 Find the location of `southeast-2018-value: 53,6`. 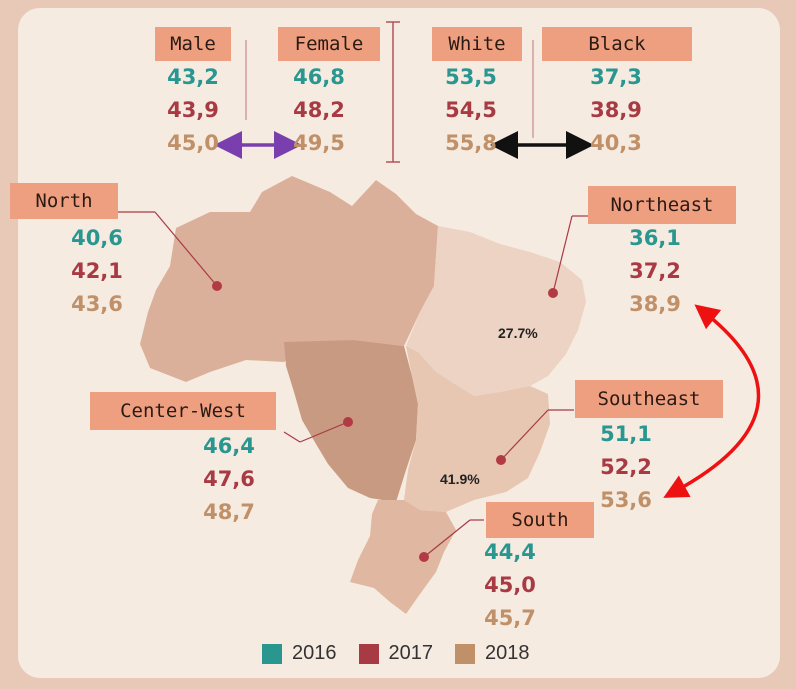

southeast-2018-value: 53,6 is located at coordinates (626, 500).